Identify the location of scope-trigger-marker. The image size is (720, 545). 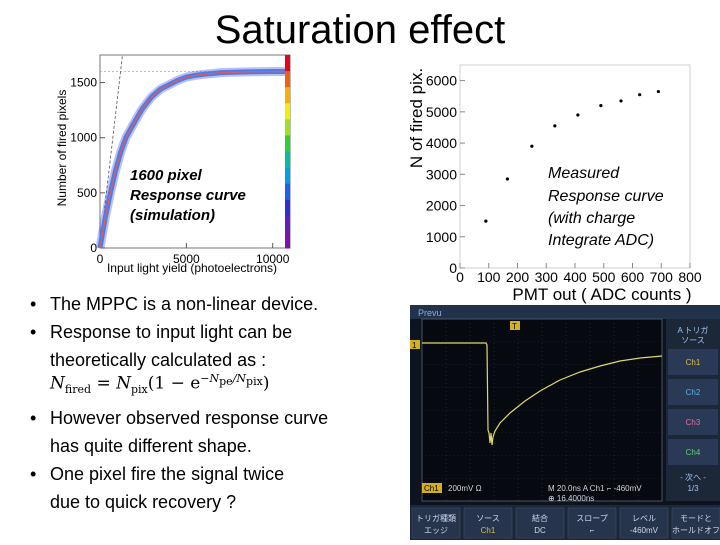
(515, 325).